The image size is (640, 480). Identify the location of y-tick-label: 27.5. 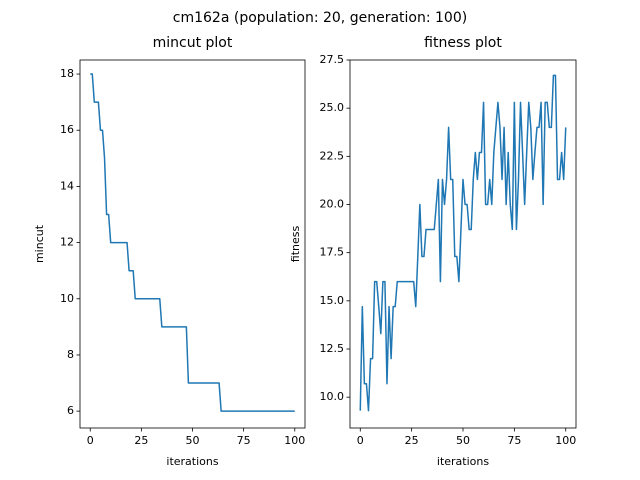
(332, 59).